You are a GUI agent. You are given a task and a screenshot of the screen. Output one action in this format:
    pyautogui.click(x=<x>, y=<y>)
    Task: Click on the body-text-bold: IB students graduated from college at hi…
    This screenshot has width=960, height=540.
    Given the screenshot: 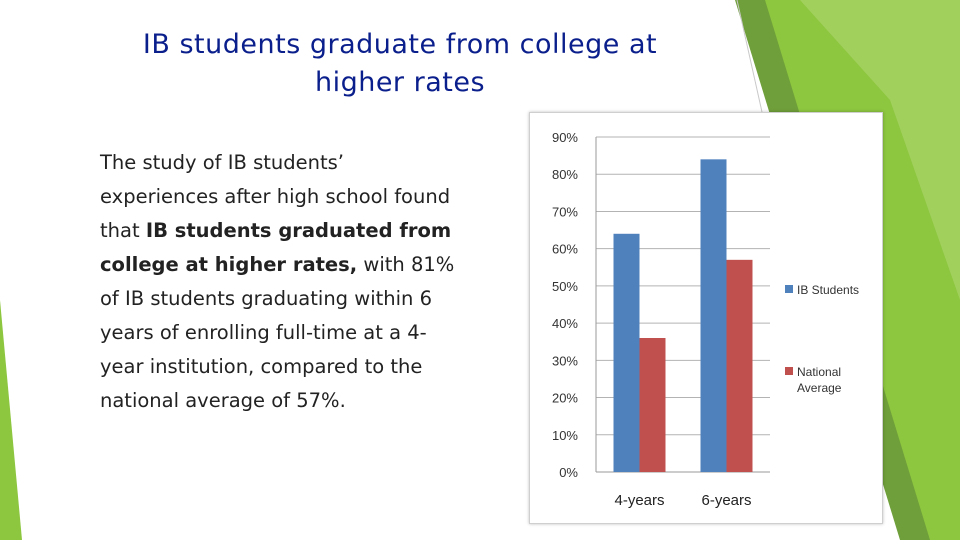 What is the action you would take?
    pyautogui.click(x=276, y=247)
    